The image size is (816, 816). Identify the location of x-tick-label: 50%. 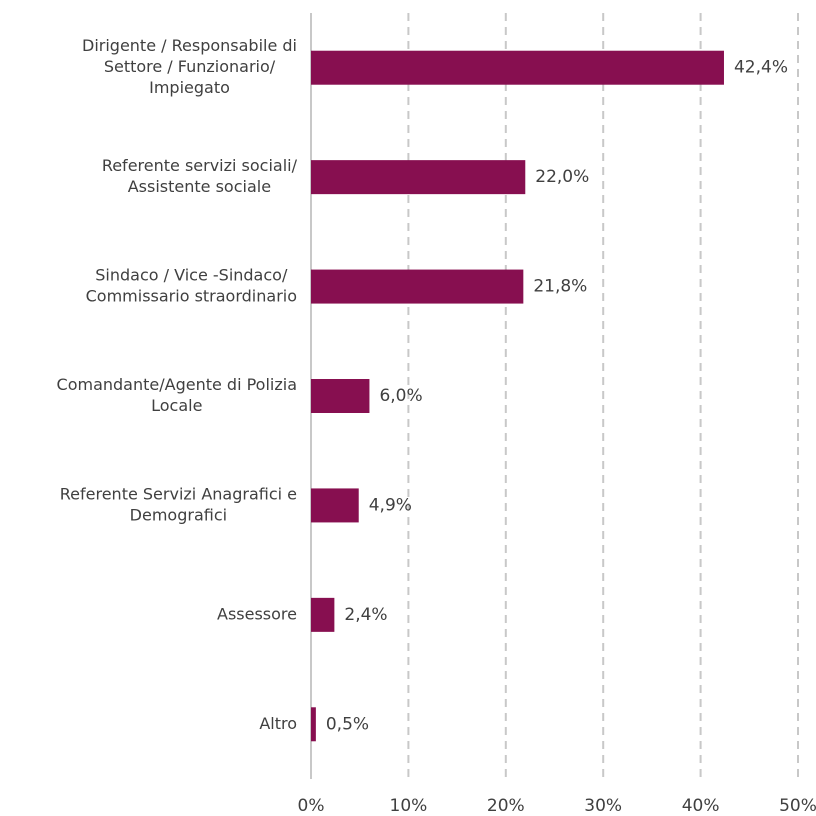
(797, 806).